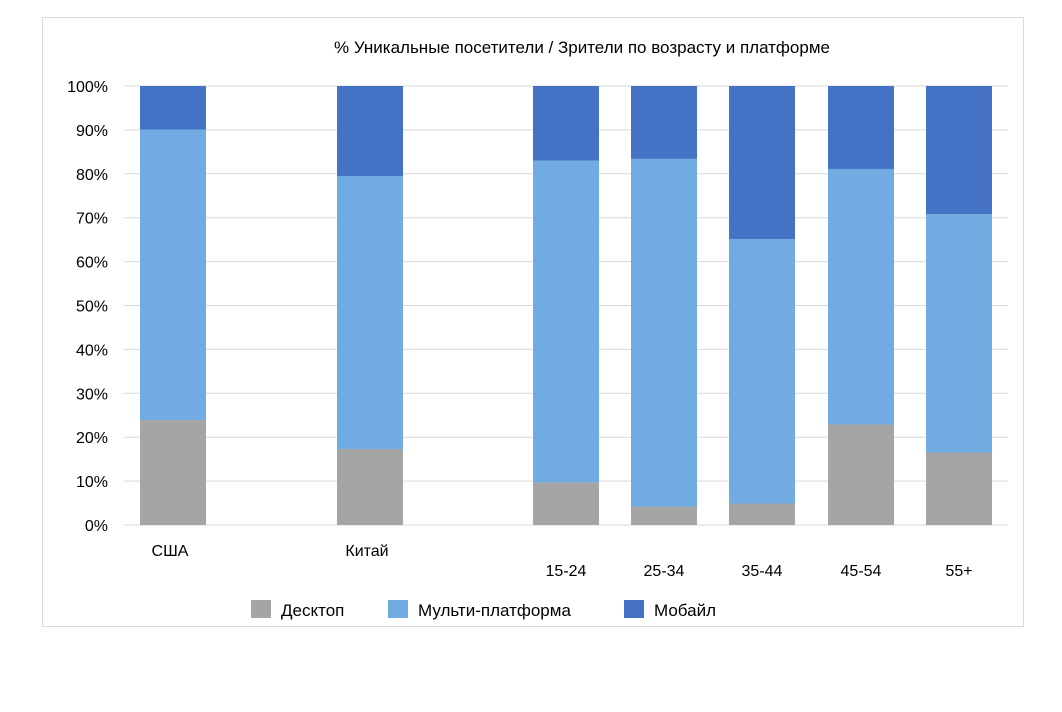  I want to click on y-tick-label: 30%, so click(92, 394).